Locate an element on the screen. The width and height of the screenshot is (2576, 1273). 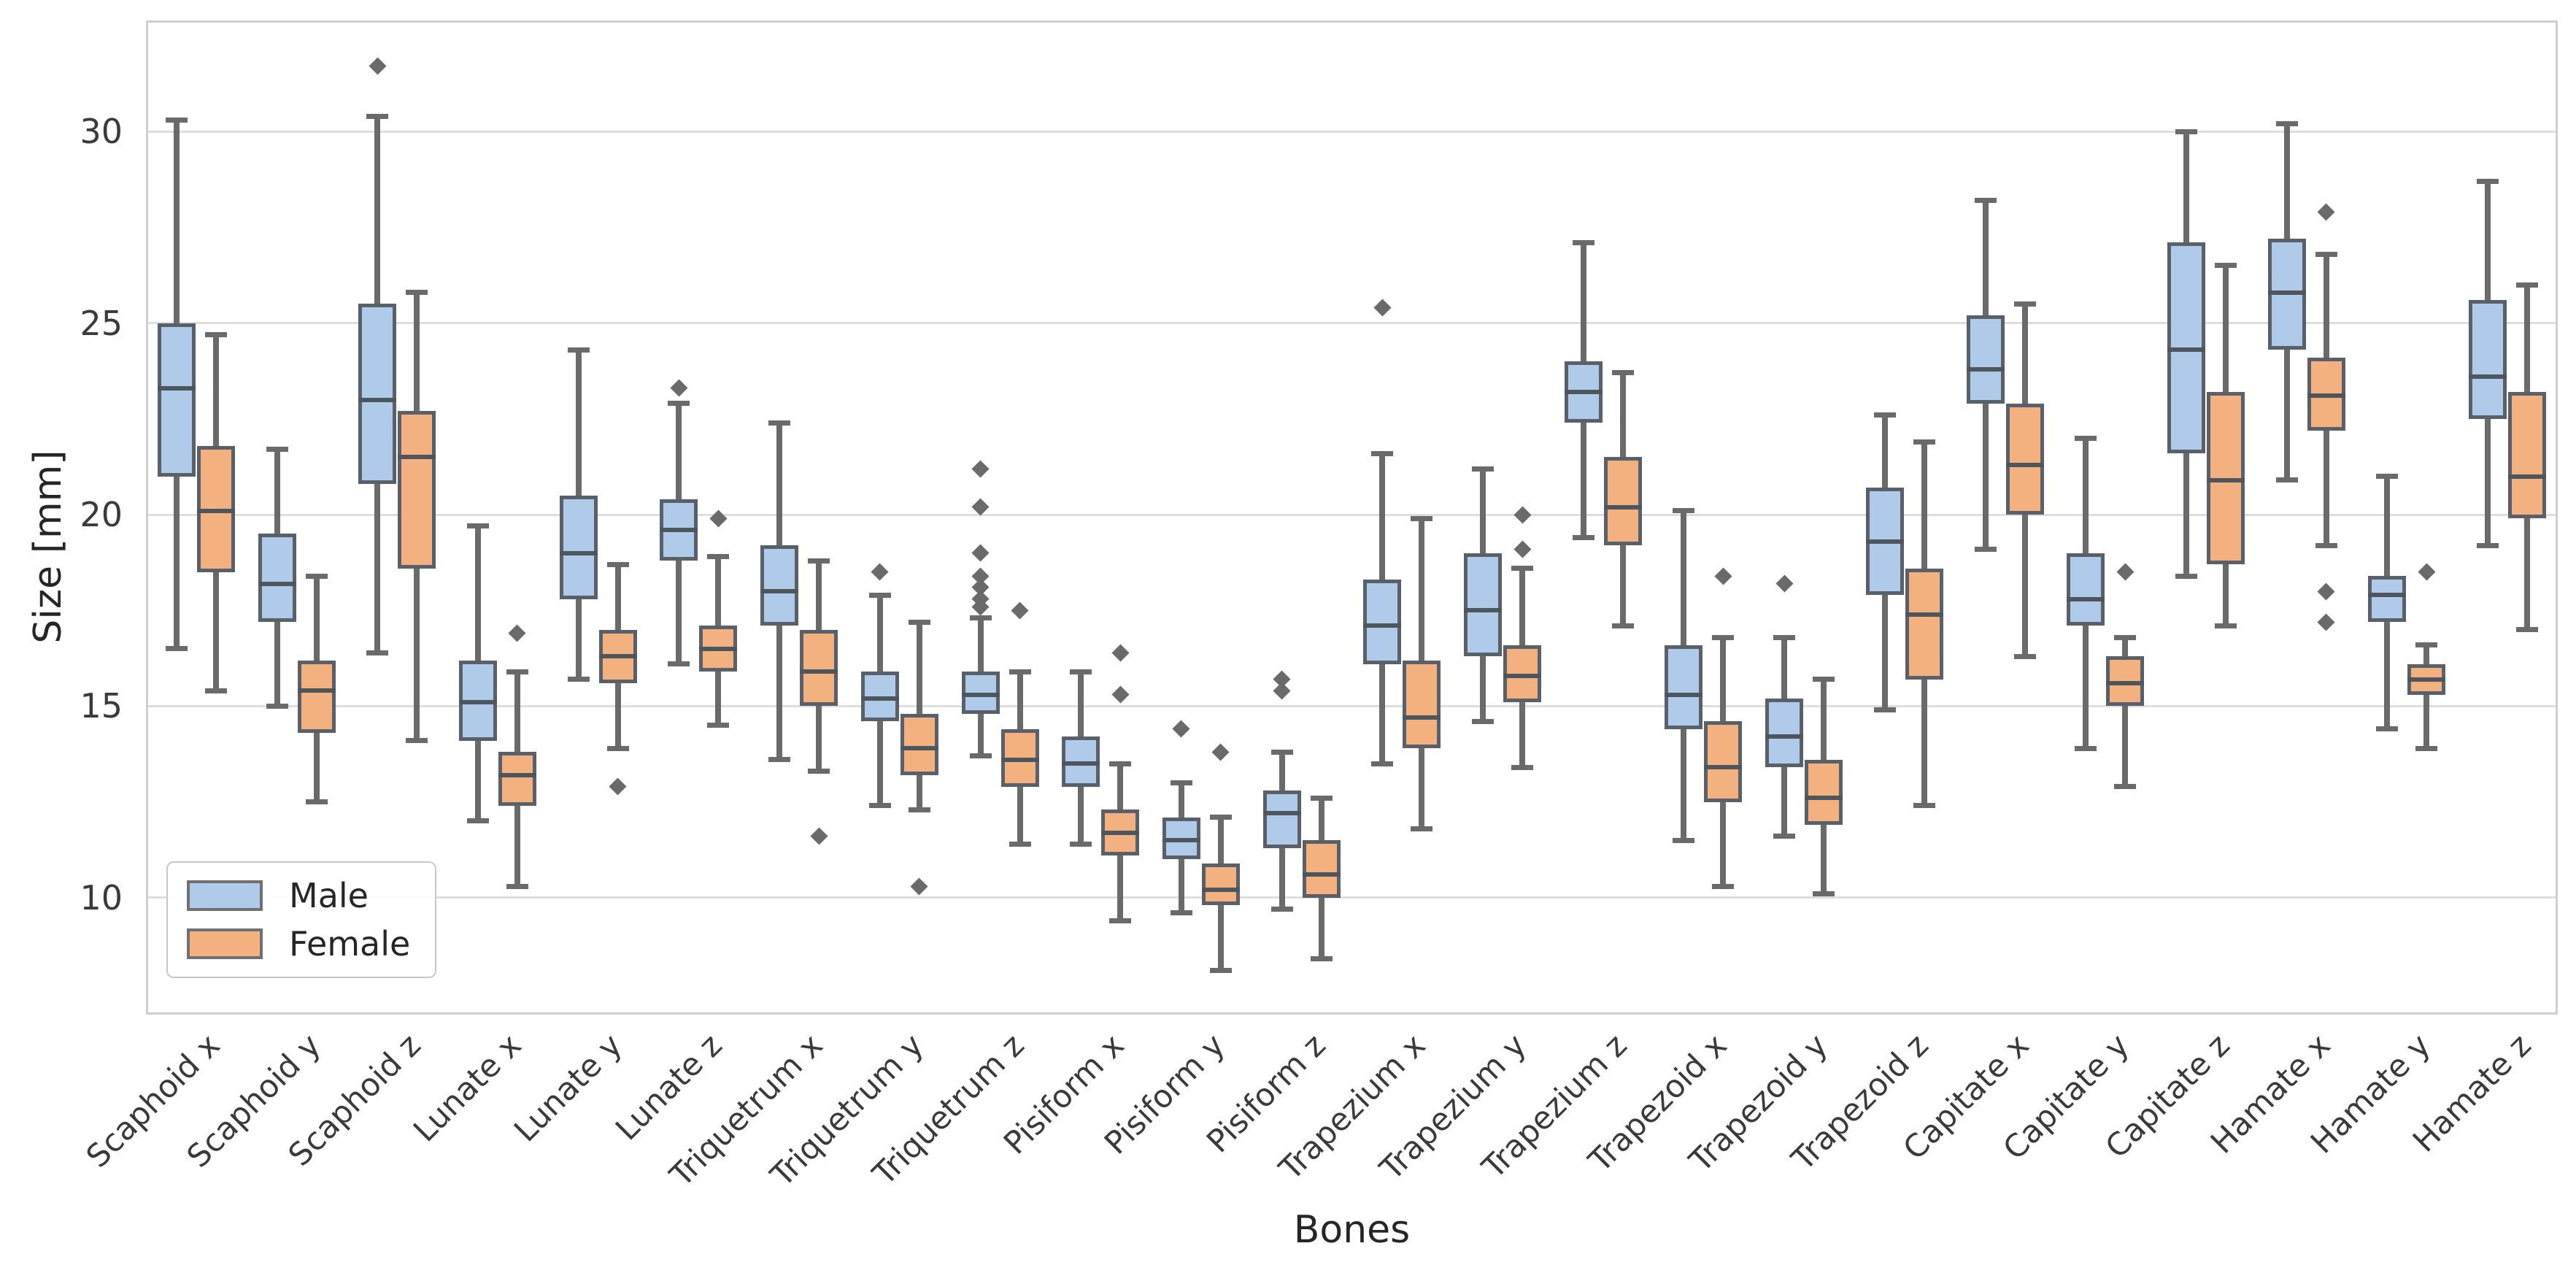
whisker-female-hamate-y is located at coordinates (2426, 697).